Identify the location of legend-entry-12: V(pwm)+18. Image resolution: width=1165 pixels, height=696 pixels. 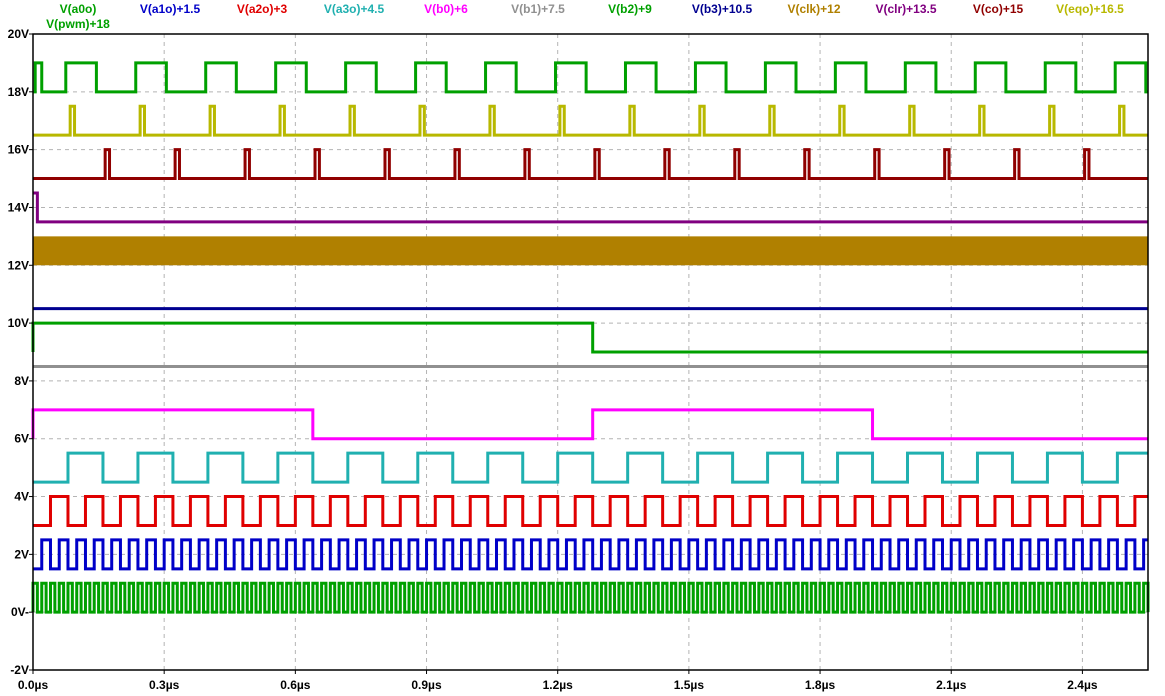
(78, 24).